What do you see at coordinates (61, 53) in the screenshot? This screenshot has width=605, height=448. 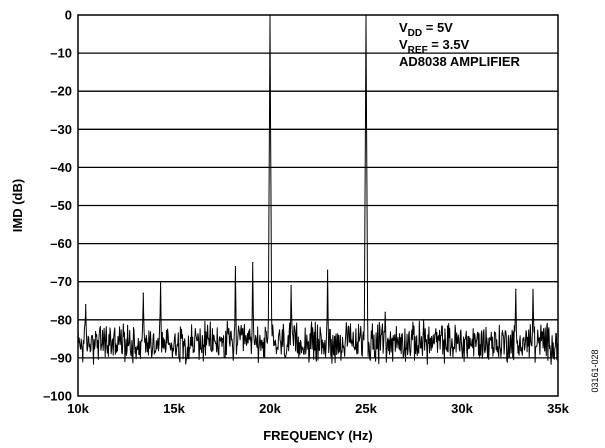 I see `y-tick-label: –10` at bounding box center [61, 53].